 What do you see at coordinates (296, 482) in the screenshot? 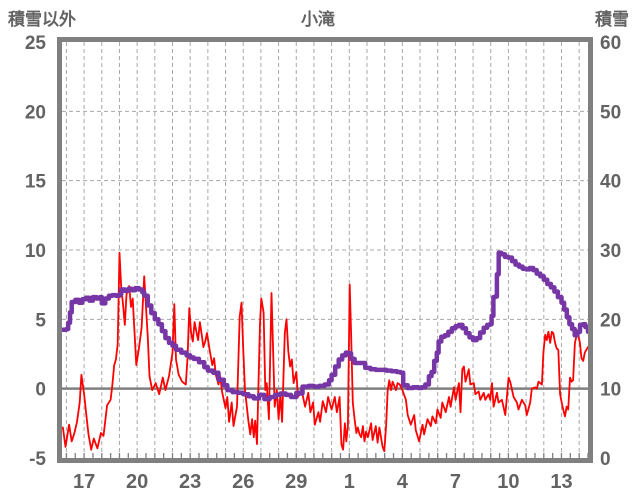
I see `x-tick-label: 29` at bounding box center [296, 482].